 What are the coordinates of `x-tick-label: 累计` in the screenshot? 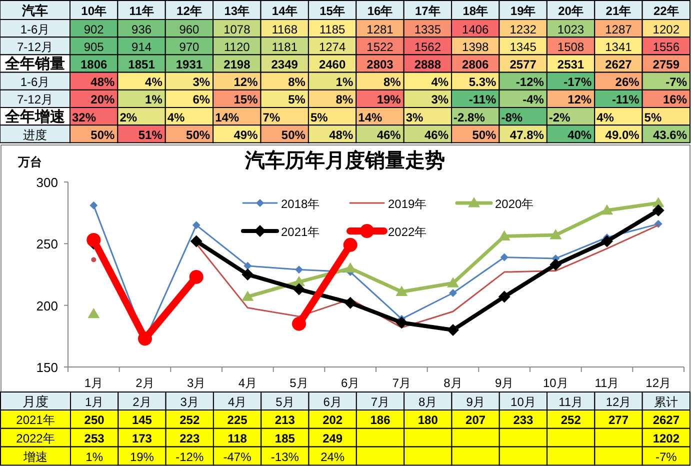 It's located at (666, 402).